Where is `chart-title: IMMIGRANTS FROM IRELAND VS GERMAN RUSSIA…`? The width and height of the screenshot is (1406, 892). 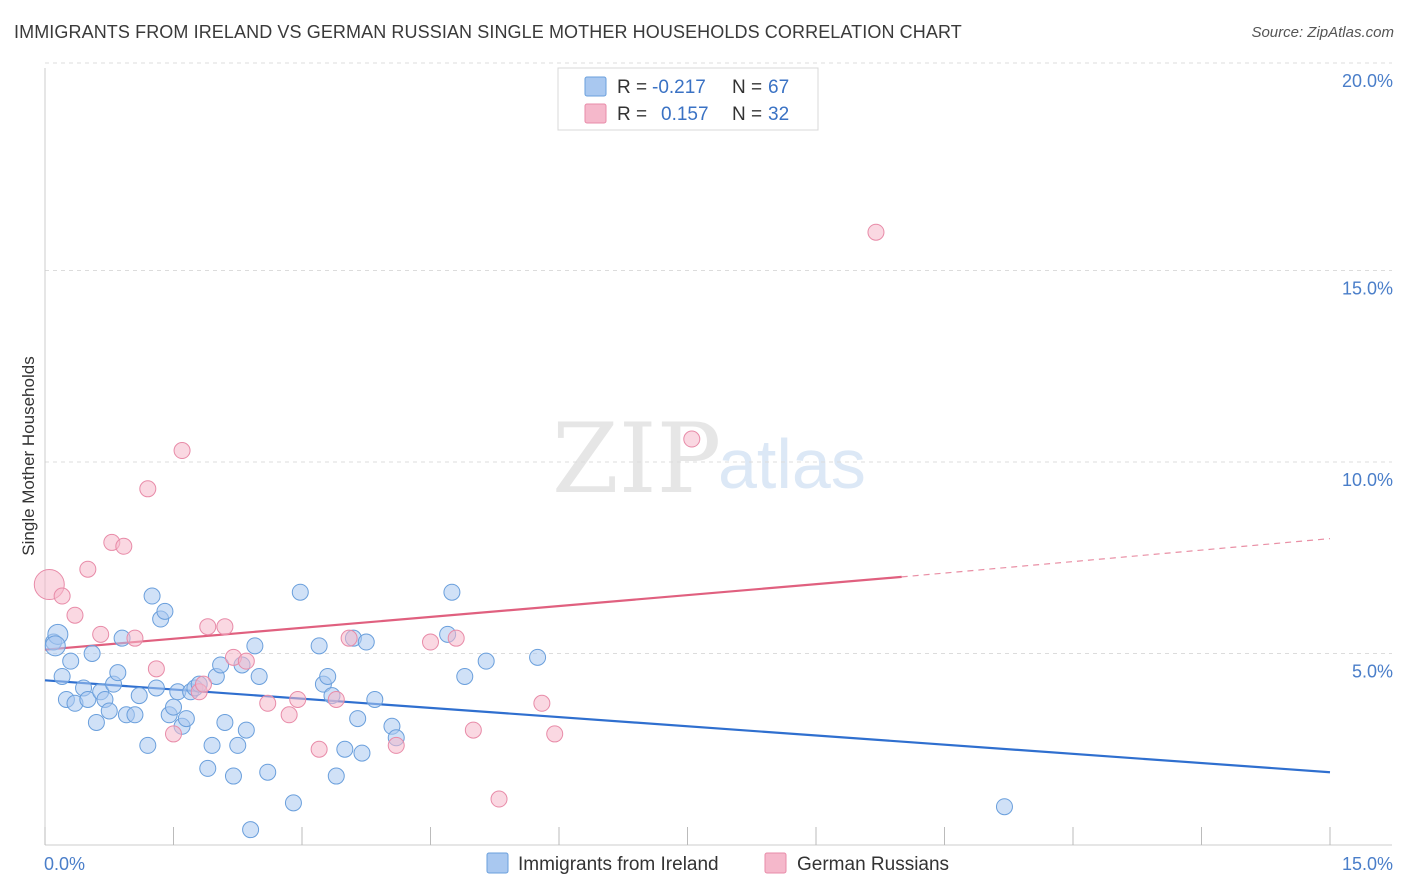 chart-title: IMMIGRANTS FROM IRELAND VS GERMAN RUSSIA… is located at coordinates (488, 32).